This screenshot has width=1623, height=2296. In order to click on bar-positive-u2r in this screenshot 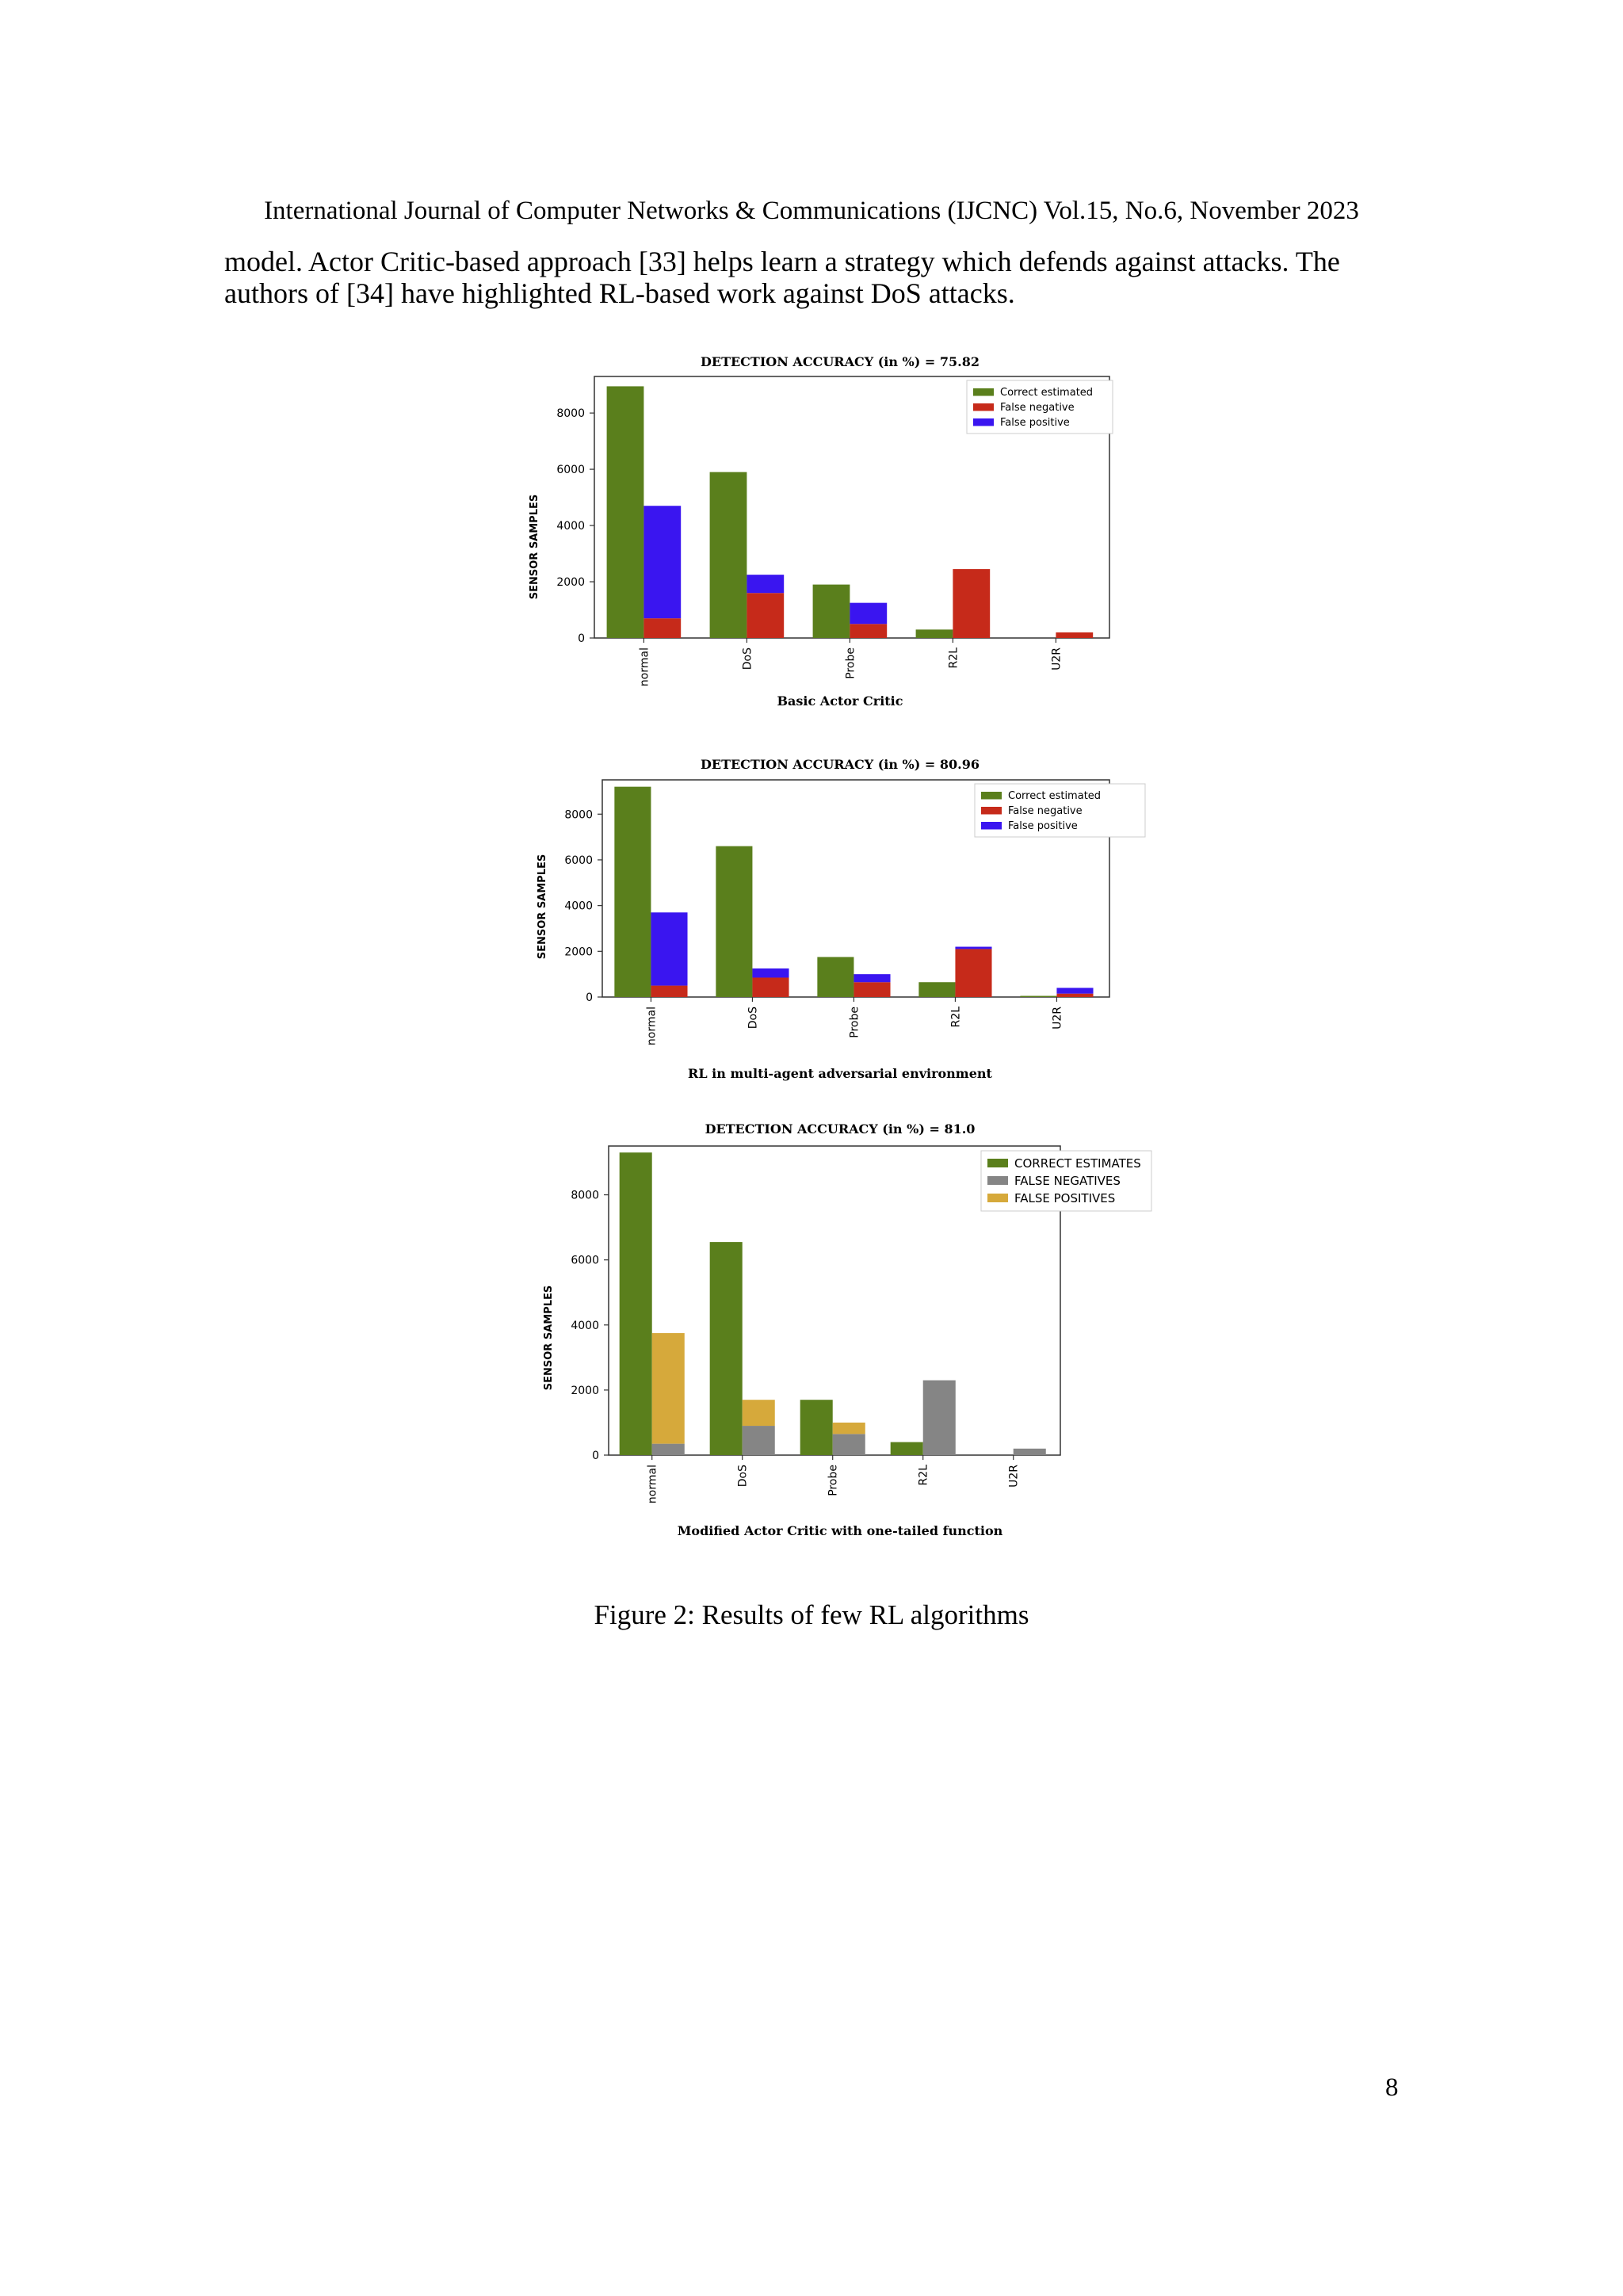, I will do `click(1075, 991)`.